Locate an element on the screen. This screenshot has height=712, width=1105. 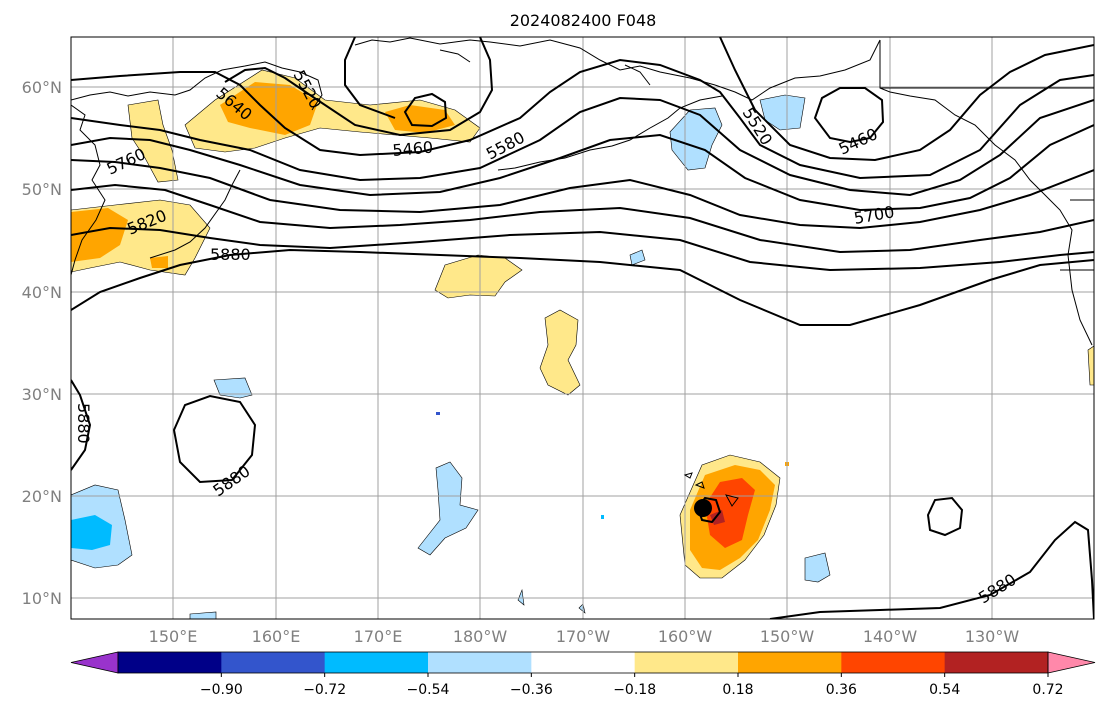
contour-storm is located at coordinates (709, 510).